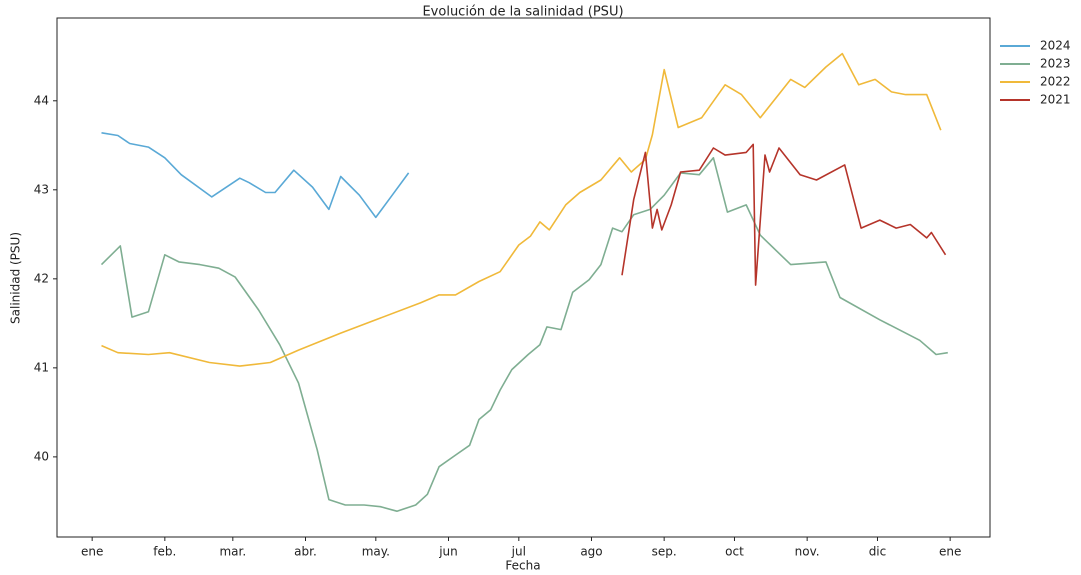 This screenshot has height=575, width=1081. What do you see at coordinates (448, 552) in the screenshot?
I see `x-tick-label: jun` at bounding box center [448, 552].